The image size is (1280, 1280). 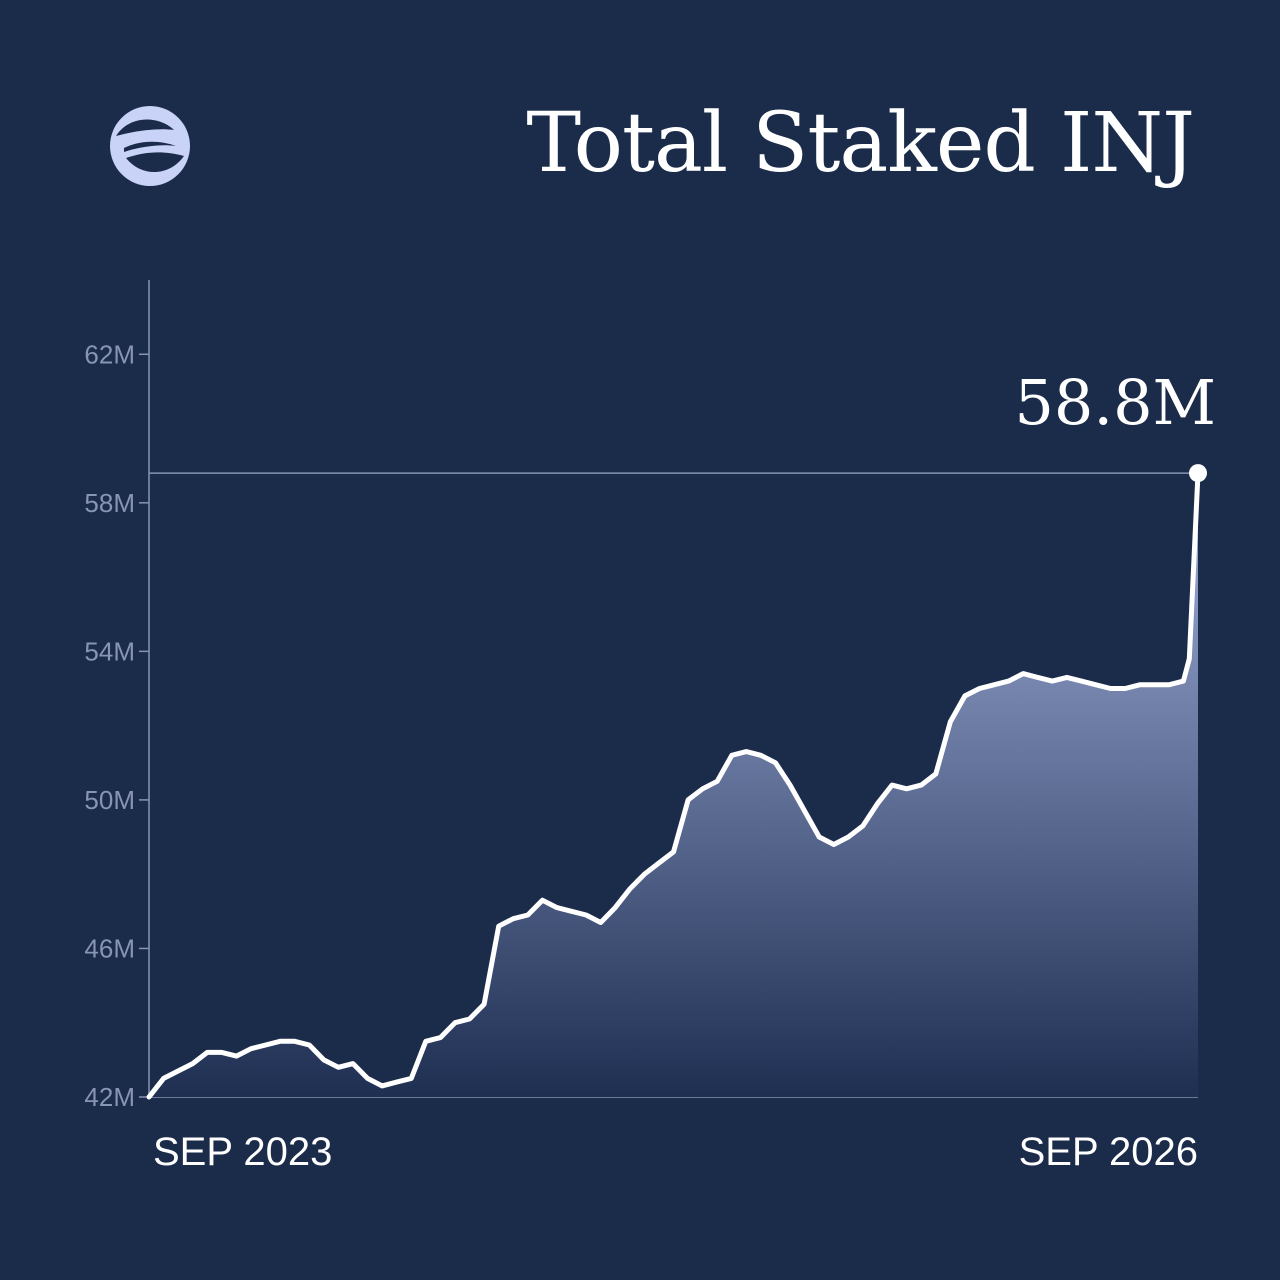 What do you see at coordinates (116, 725) in the screenshot?
I see `y-axis-ticks: 42M 46M 50M 54M 58M 62M` at bounding box center [116, 725].